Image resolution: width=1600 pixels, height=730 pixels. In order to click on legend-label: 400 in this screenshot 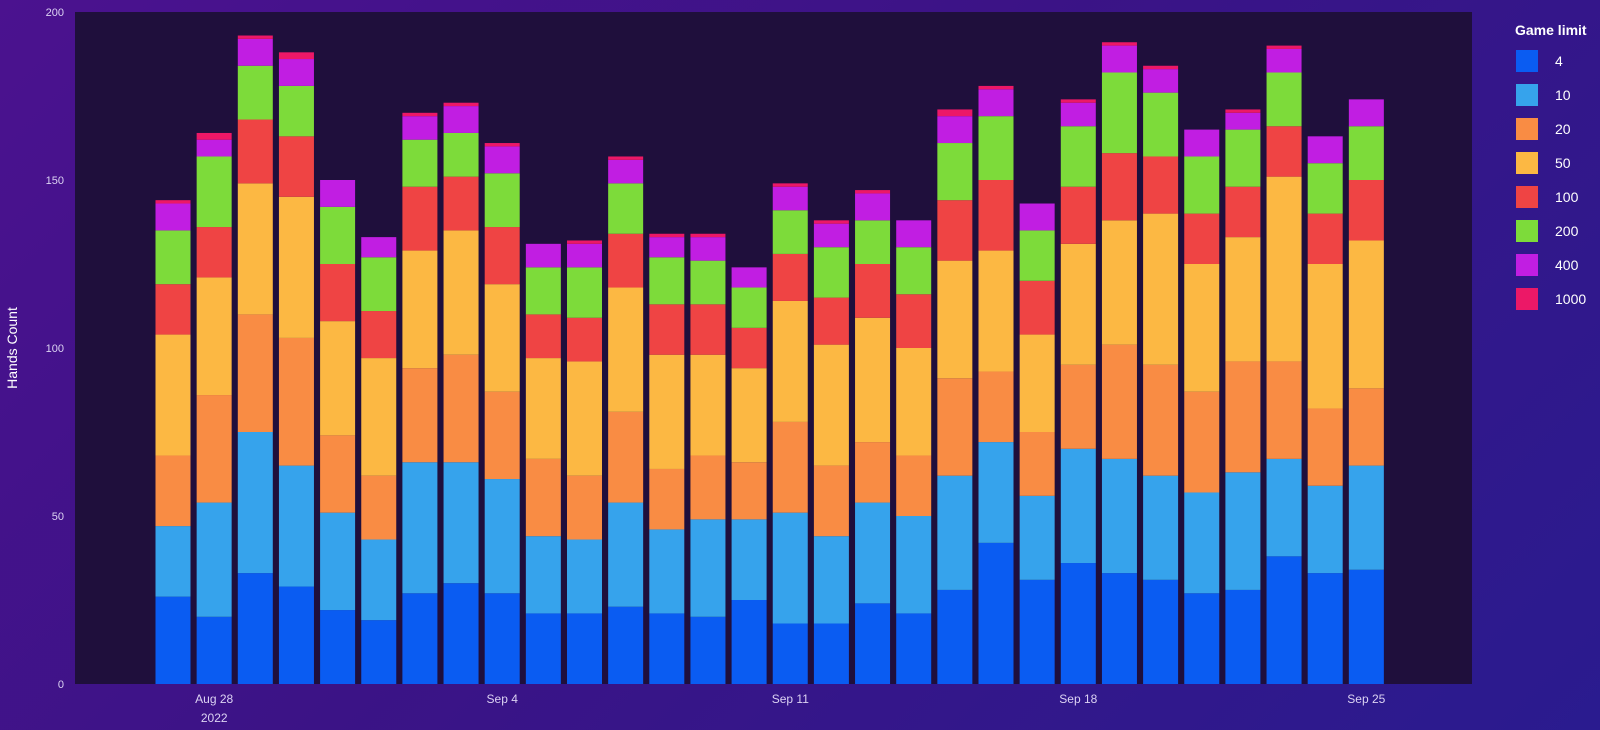, I will do `click(1567, 265)`.